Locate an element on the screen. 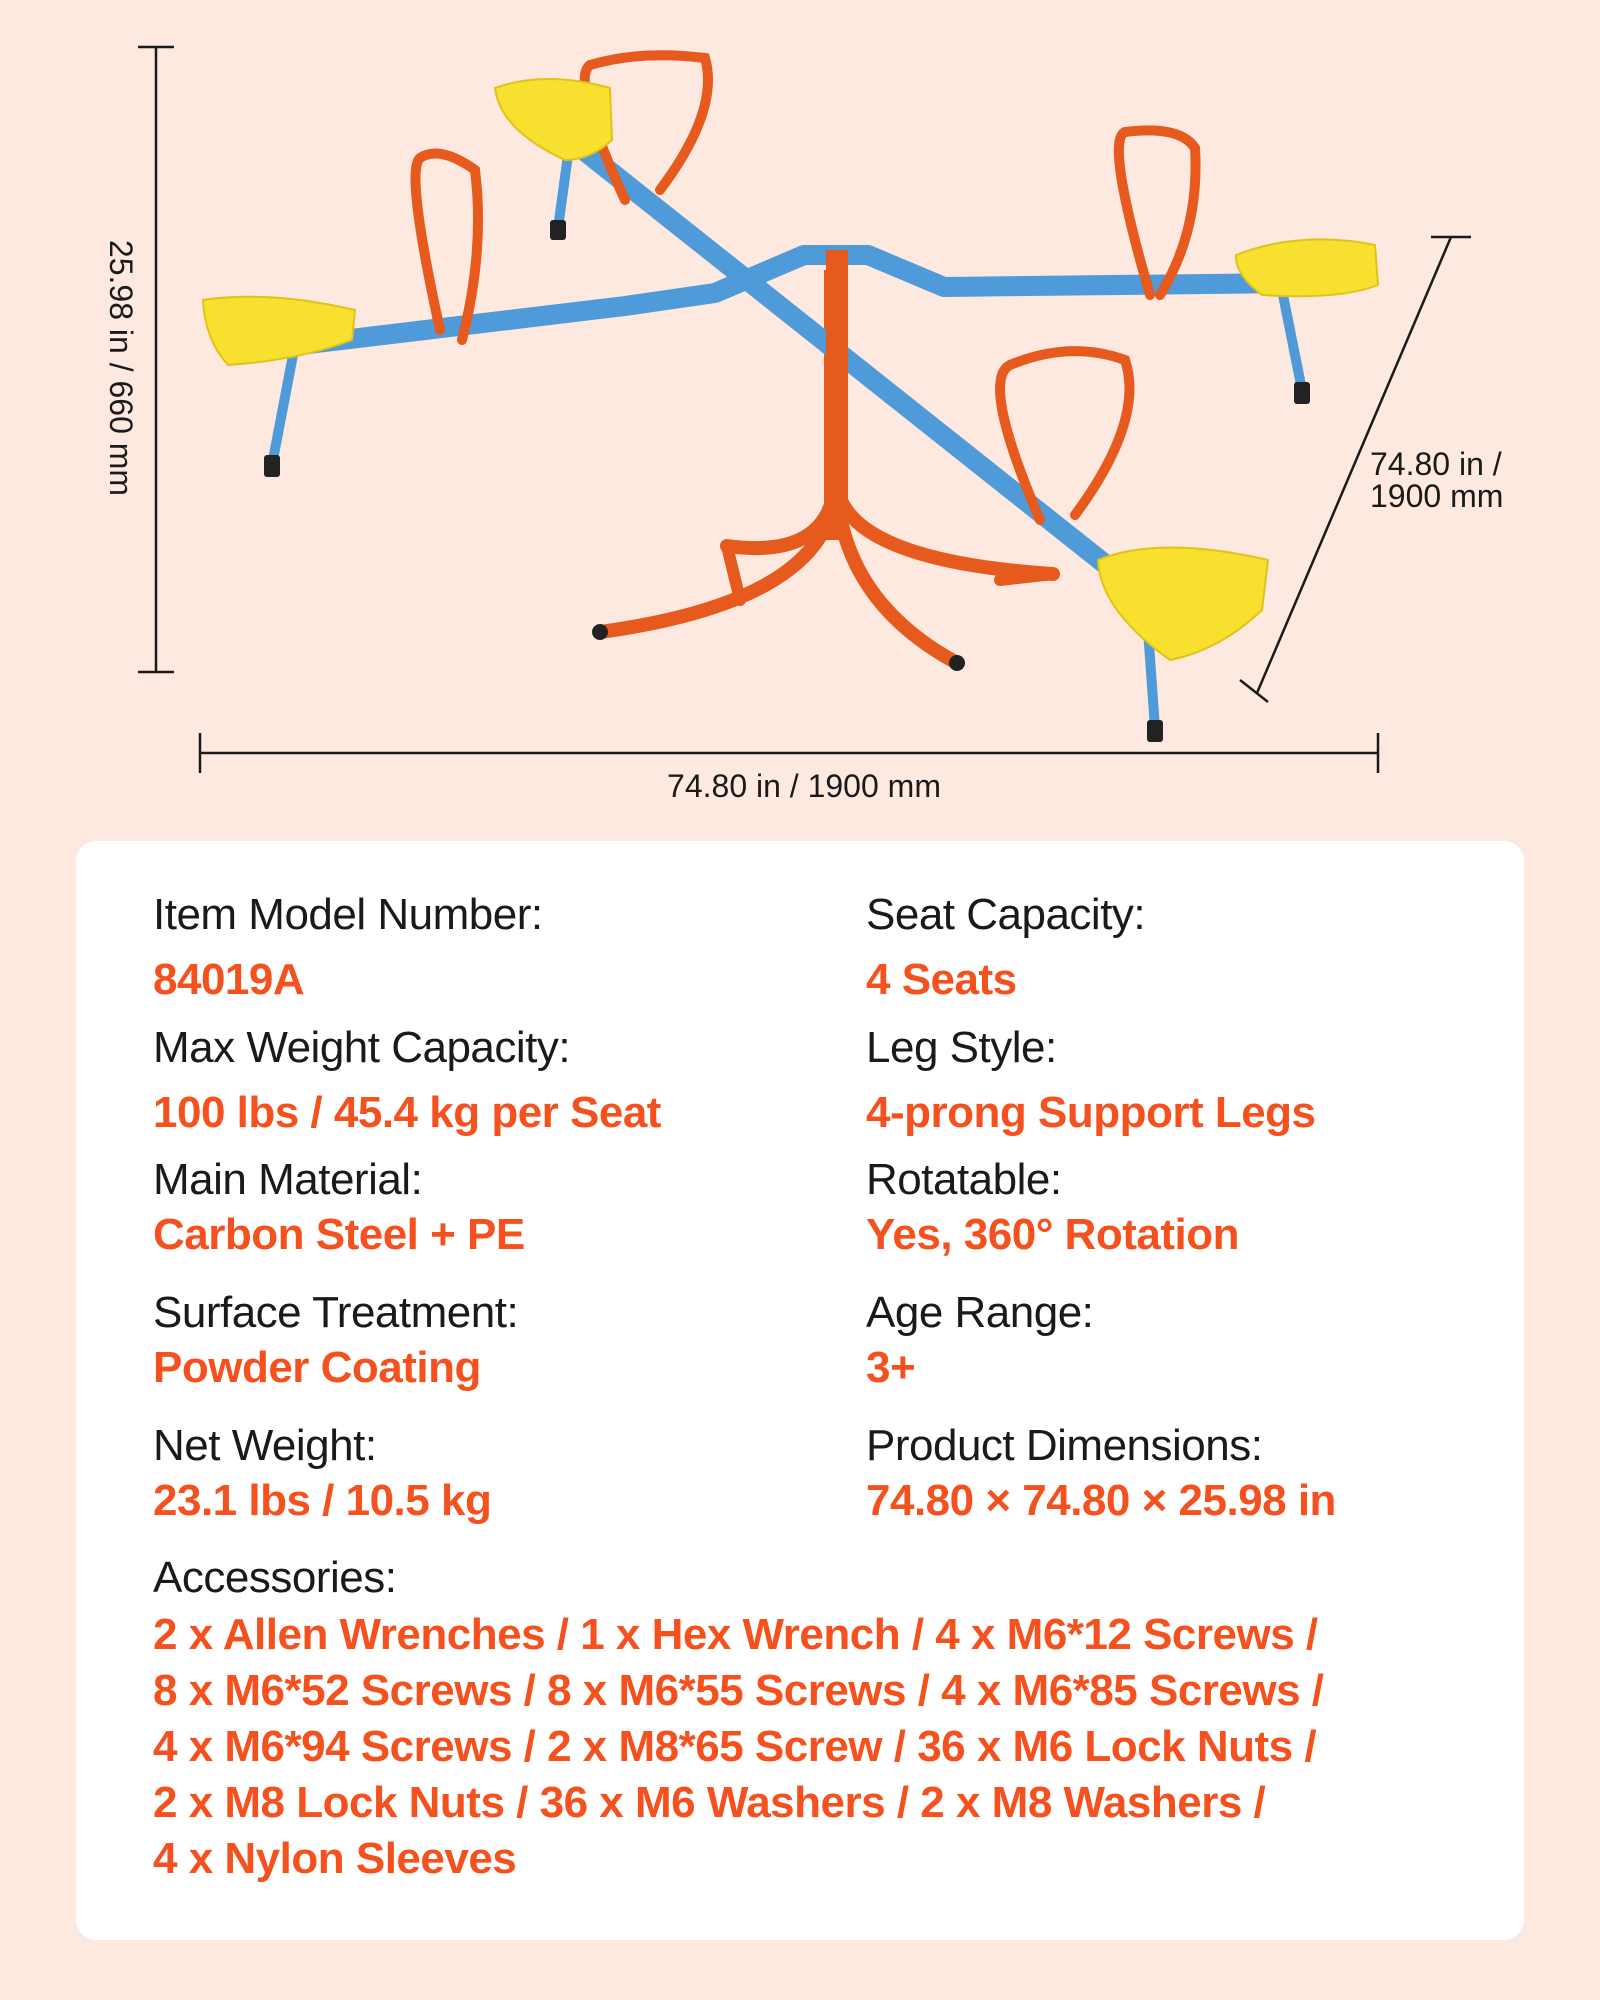 This screenshot has width=1600, height=2000. spec-value: 74.80 × 74.80 × 25.98 in is located at coordinates (1101, 1500).